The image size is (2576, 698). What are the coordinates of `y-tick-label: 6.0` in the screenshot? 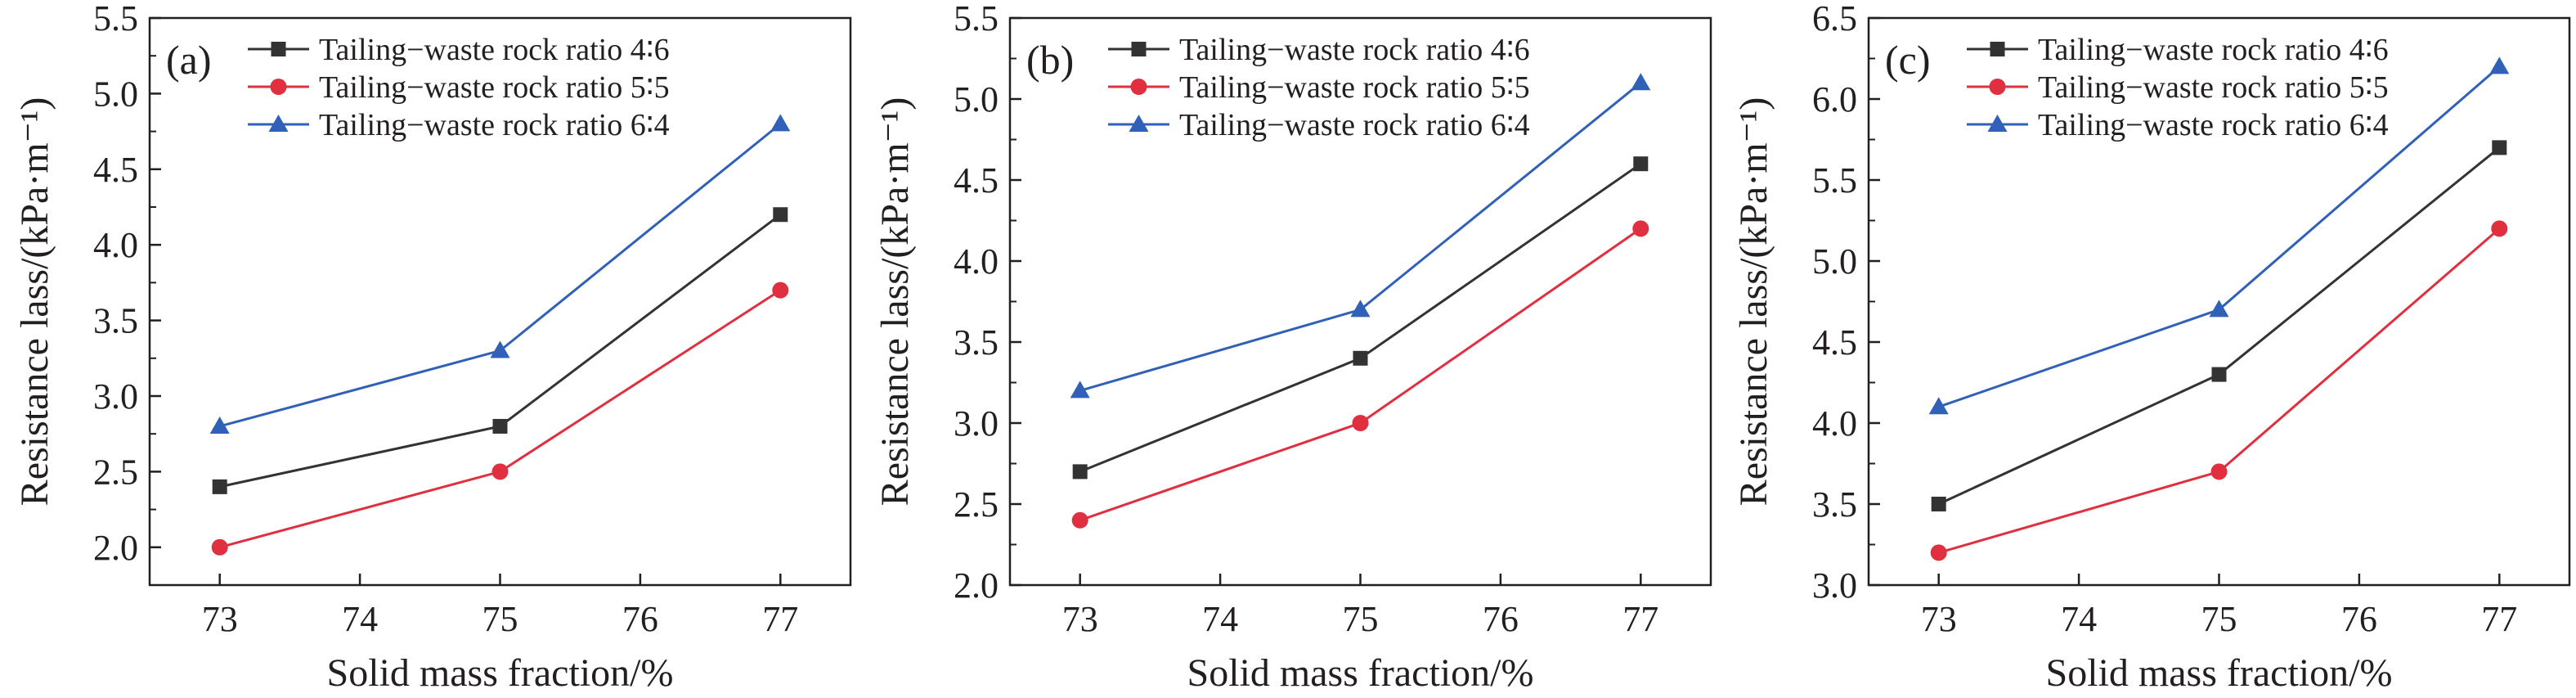 It's located at (1834, 99).